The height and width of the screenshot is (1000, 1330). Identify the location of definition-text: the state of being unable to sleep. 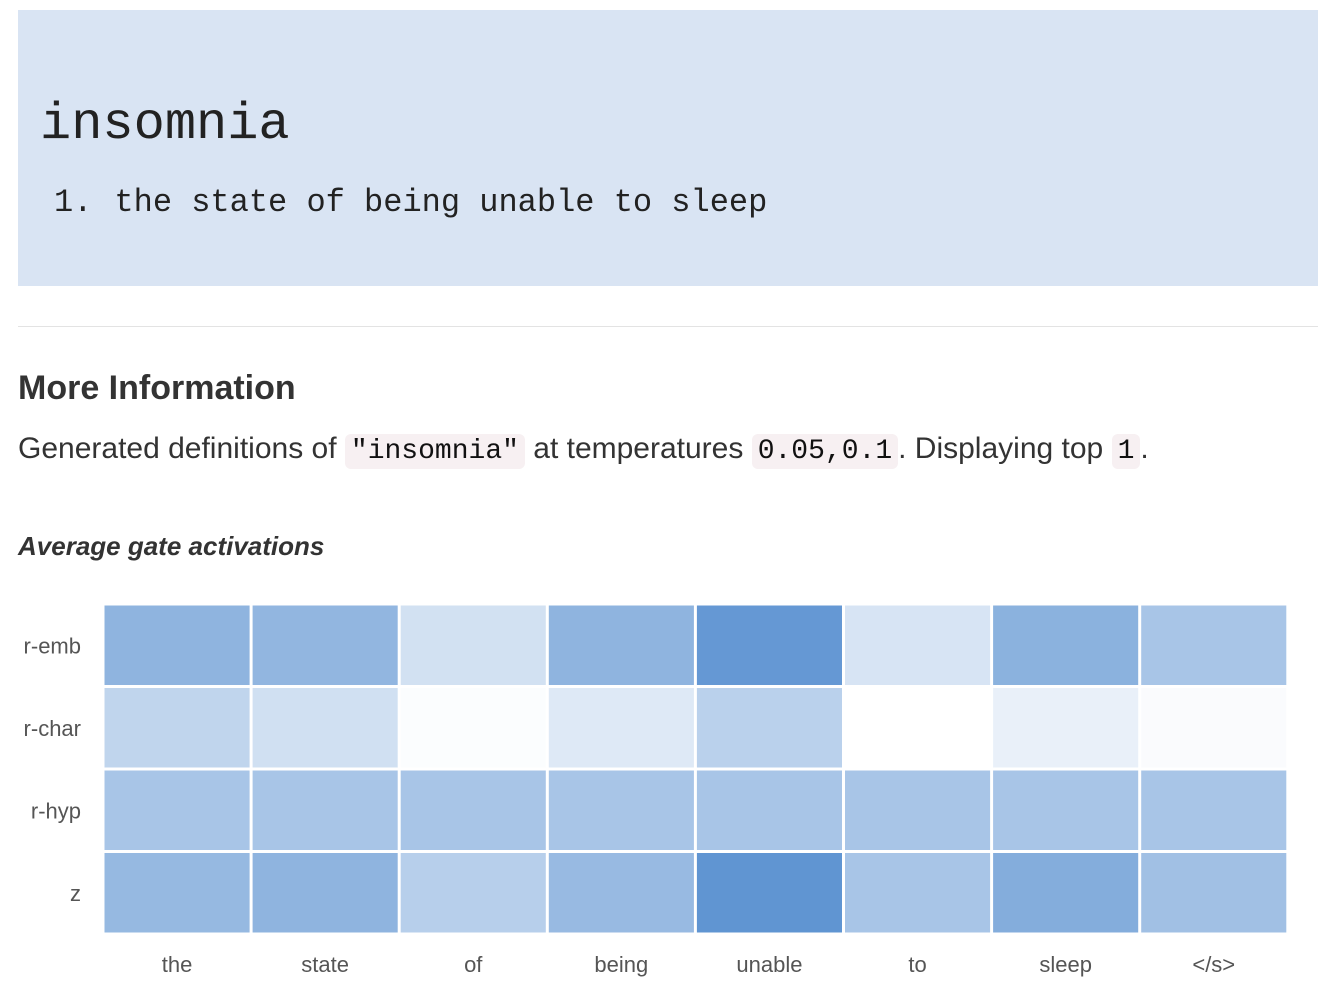
(441, 202).